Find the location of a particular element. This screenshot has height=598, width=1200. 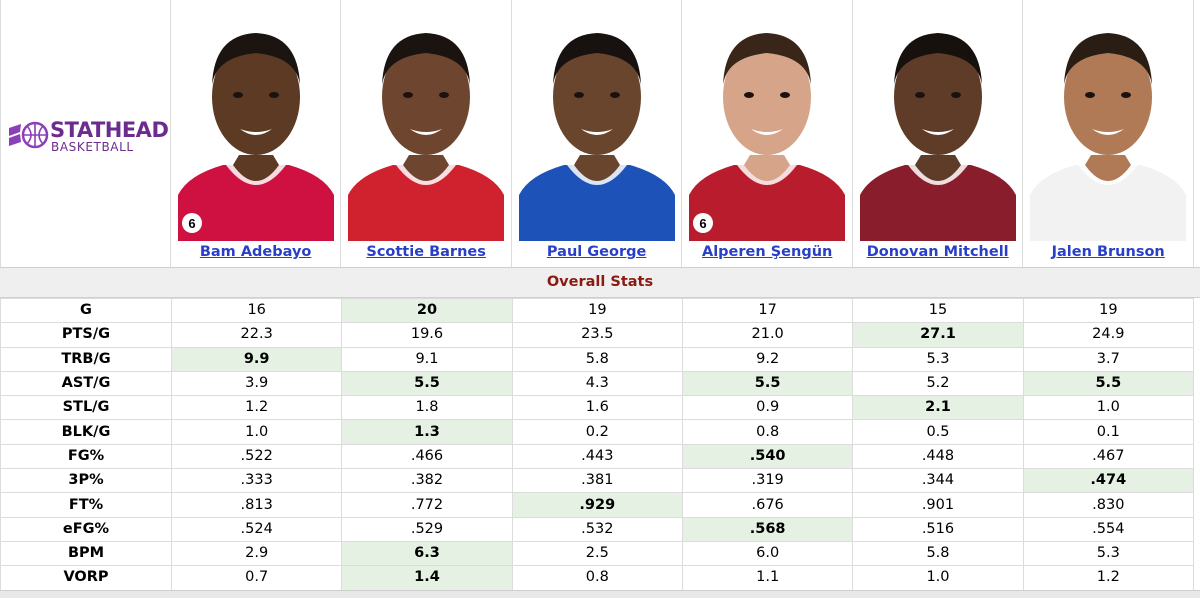

stat-label: 3P% is located at coordinates (86, 481).